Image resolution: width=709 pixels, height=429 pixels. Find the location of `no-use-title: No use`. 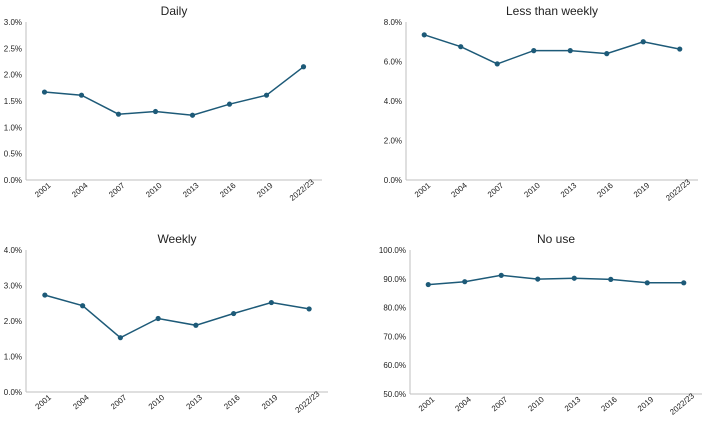

no-use-title: No use is located at coordinates (556, 239).